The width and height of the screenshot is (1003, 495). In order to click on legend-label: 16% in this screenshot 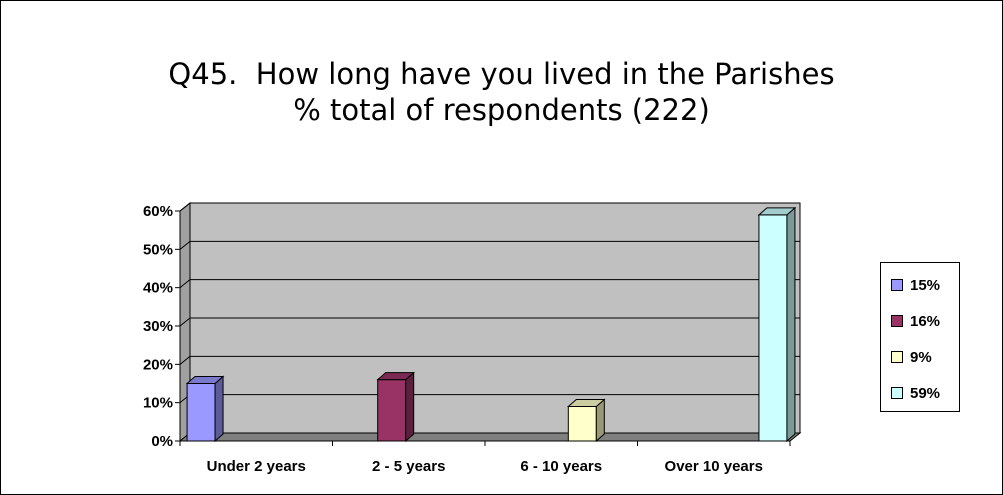, I will do `click(925, 321)`.